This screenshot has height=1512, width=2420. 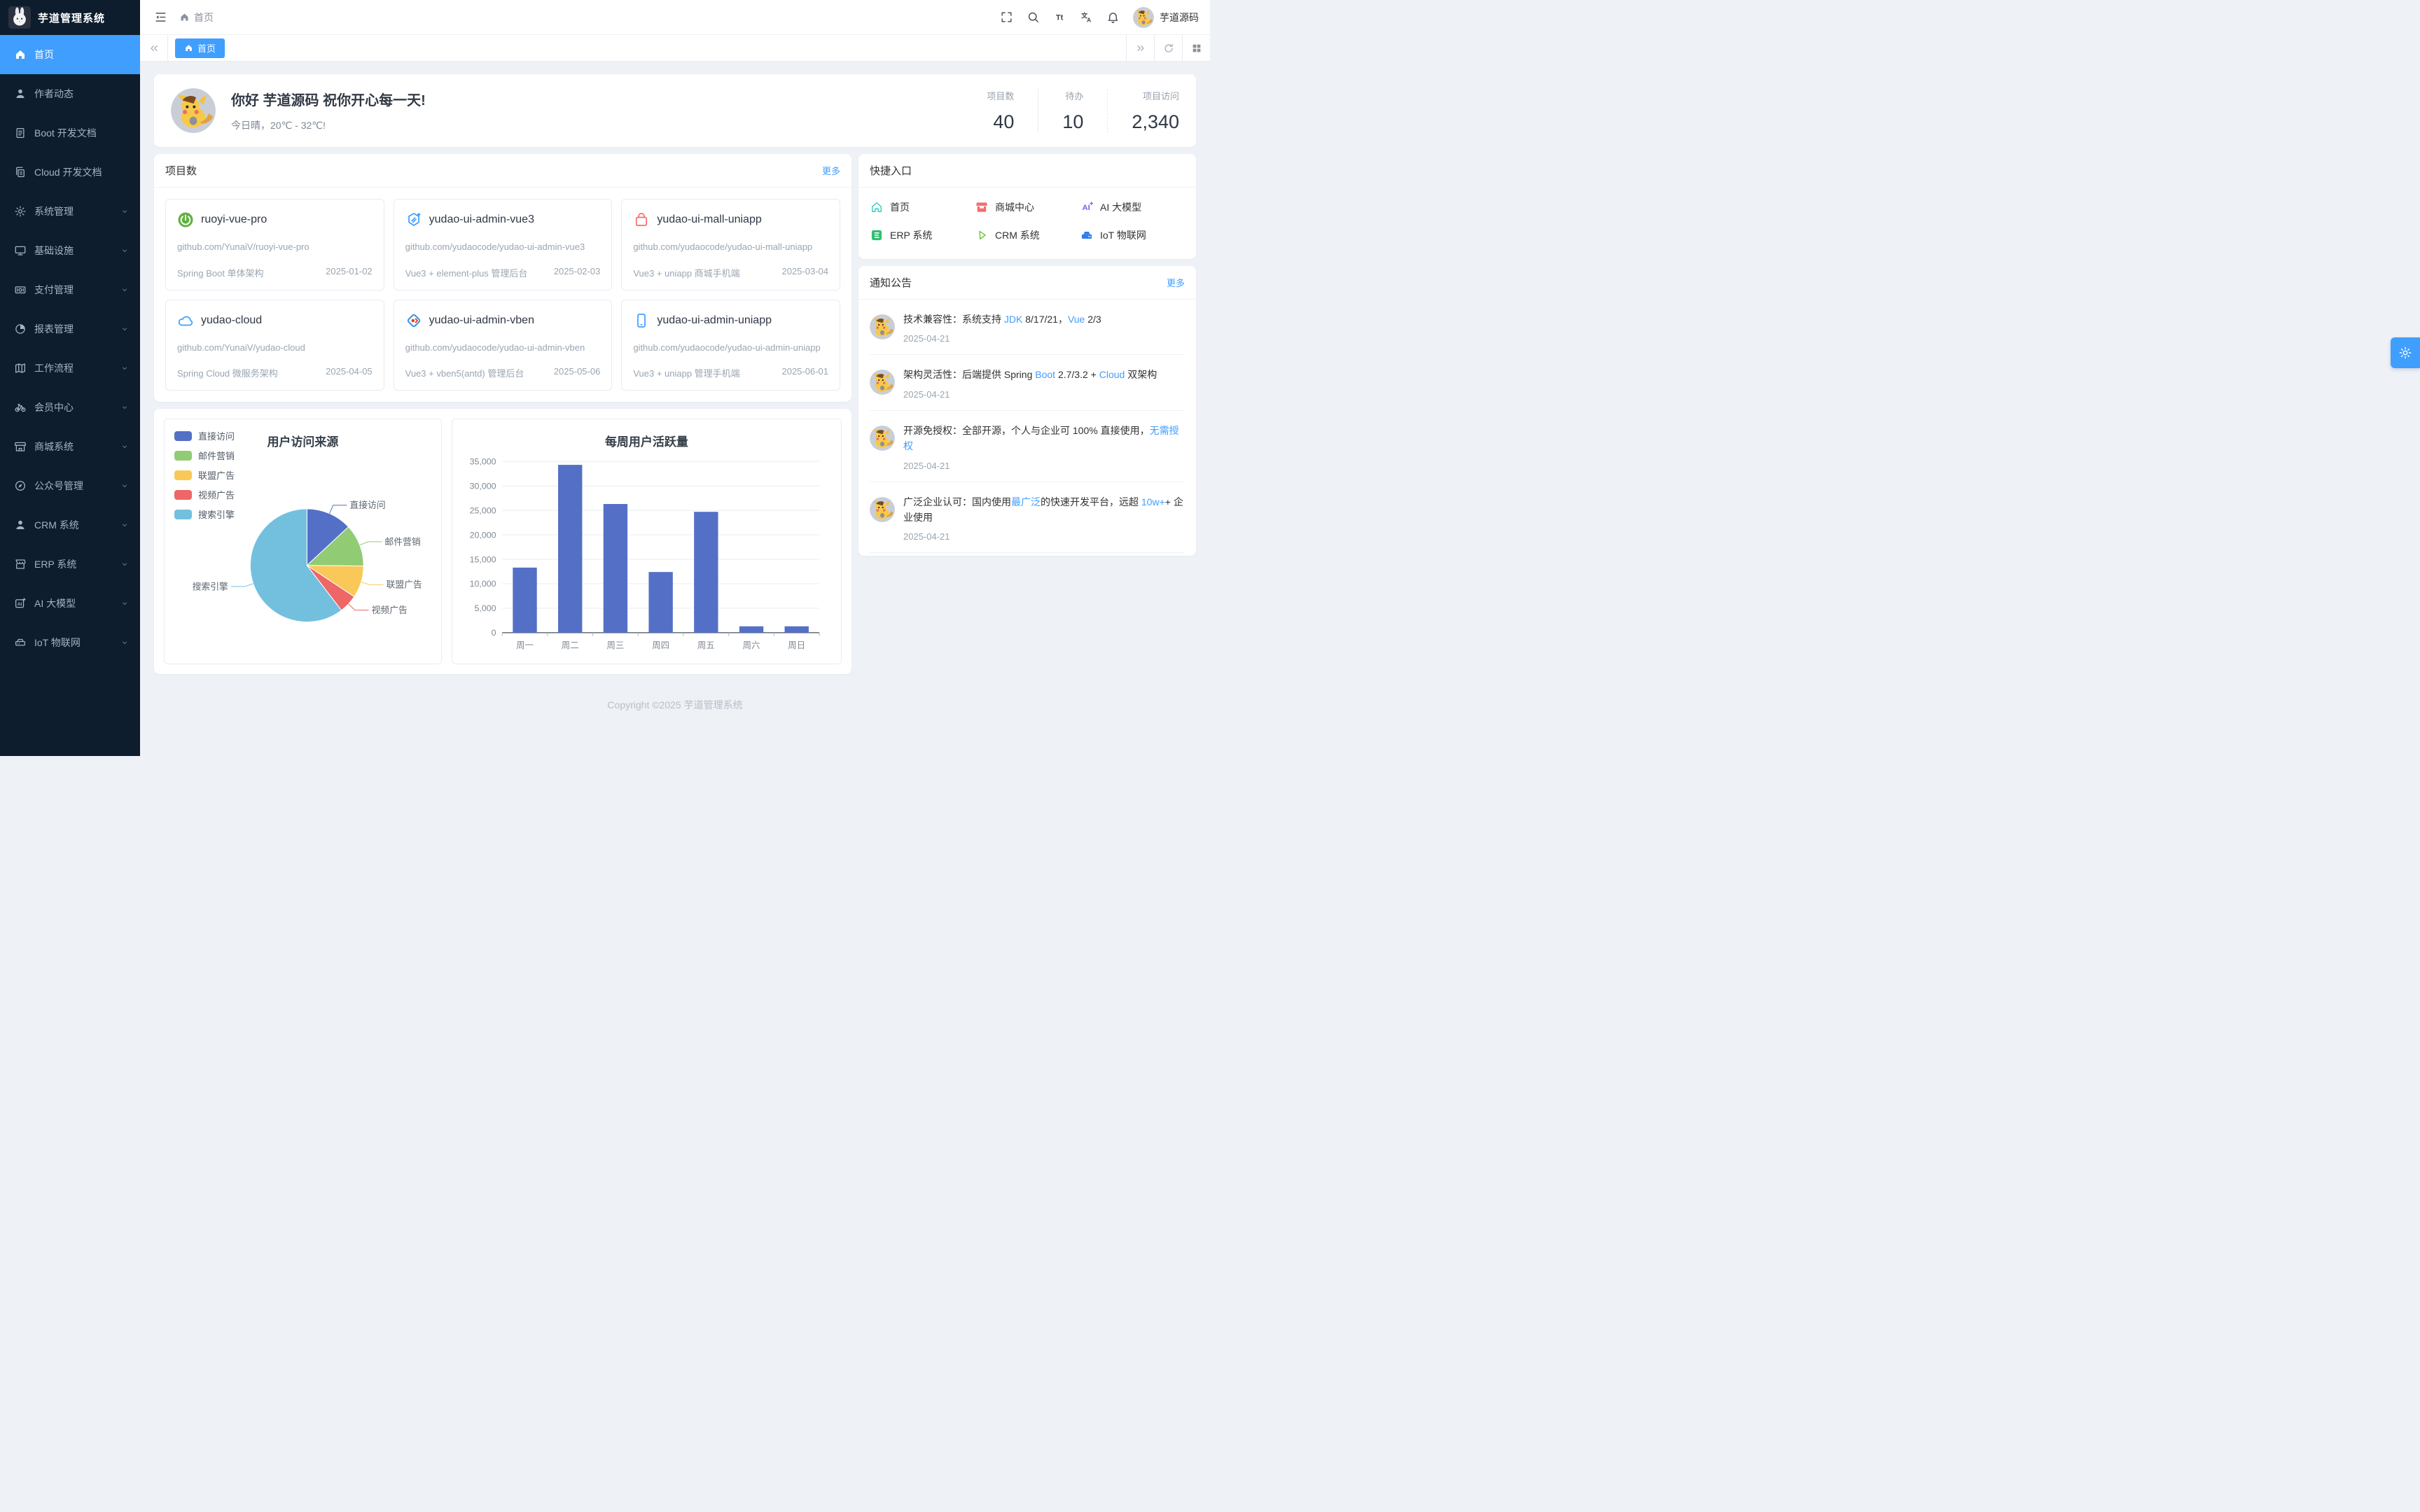 What do you see at coordinates (1087, 207) in the screenshot?
I see `qai-icon: AI` at bounding box center [1087, 207].